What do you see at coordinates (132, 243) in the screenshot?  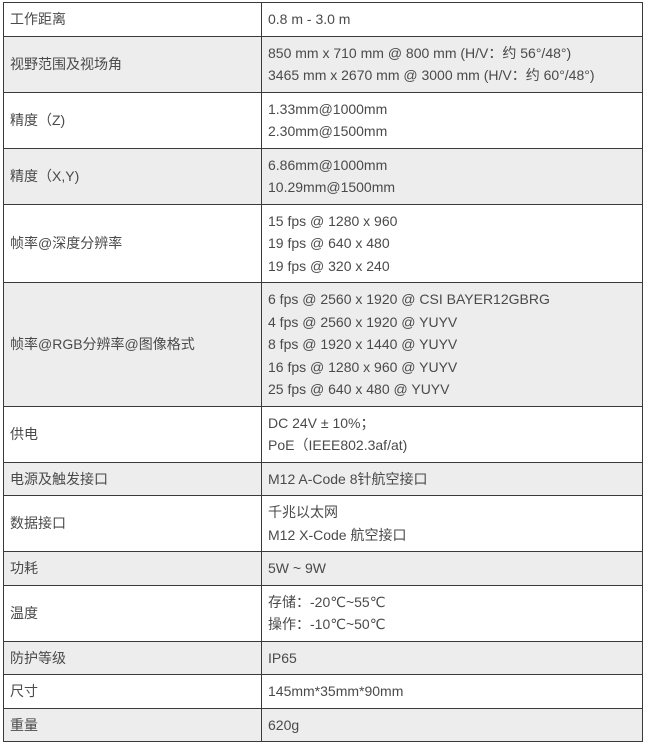 I see `spec-label: 帧率@深度分辨率` at bounding box center [132, 243].